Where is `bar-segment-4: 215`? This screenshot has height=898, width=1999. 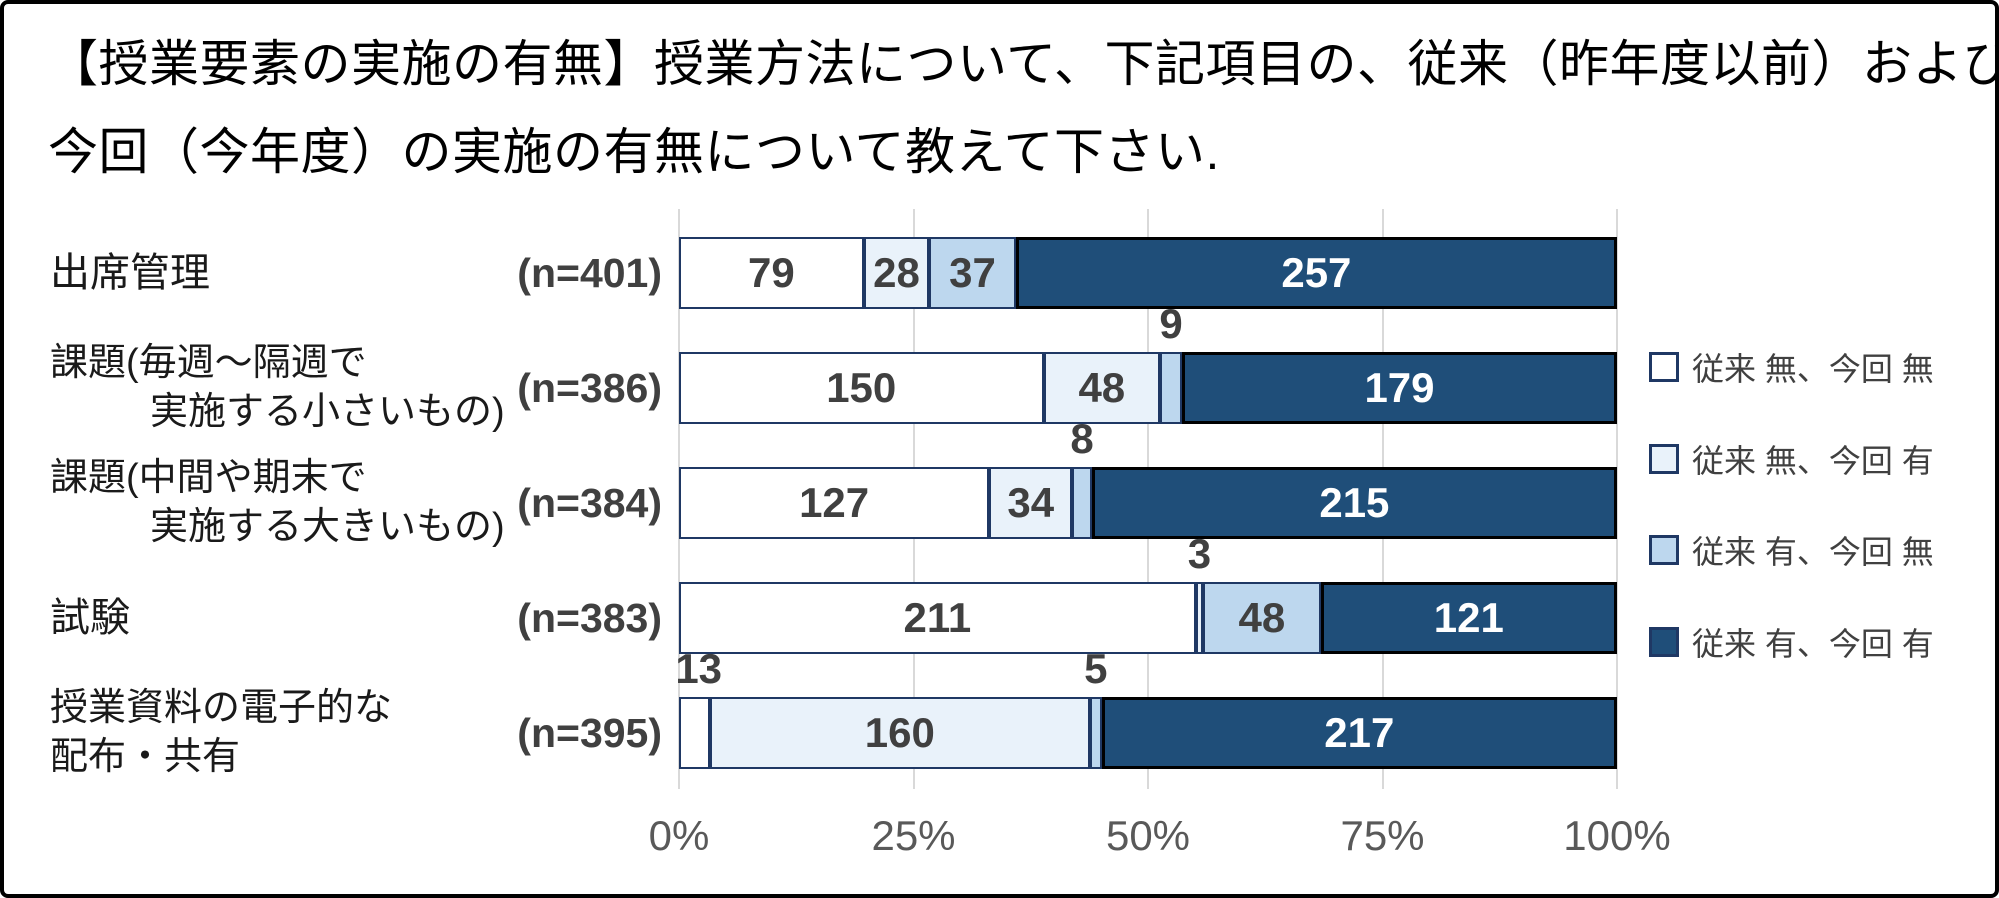 bar-segment-4: 215 is located at coordinates (1354, 503).